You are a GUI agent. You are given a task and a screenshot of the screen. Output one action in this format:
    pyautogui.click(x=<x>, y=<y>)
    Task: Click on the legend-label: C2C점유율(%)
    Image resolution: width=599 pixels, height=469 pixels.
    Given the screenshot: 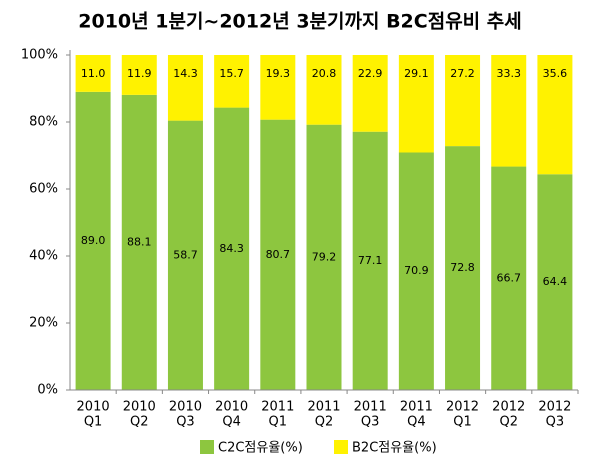 What is the action you would take?
    pyautogui.click(x=260, y=448)
    